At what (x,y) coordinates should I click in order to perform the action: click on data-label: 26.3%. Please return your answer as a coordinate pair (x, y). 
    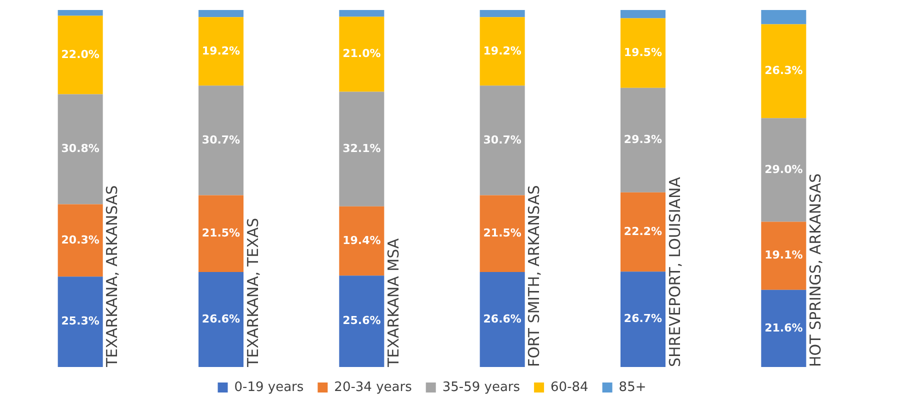
    Looking at the image, I should click on (783, 71).